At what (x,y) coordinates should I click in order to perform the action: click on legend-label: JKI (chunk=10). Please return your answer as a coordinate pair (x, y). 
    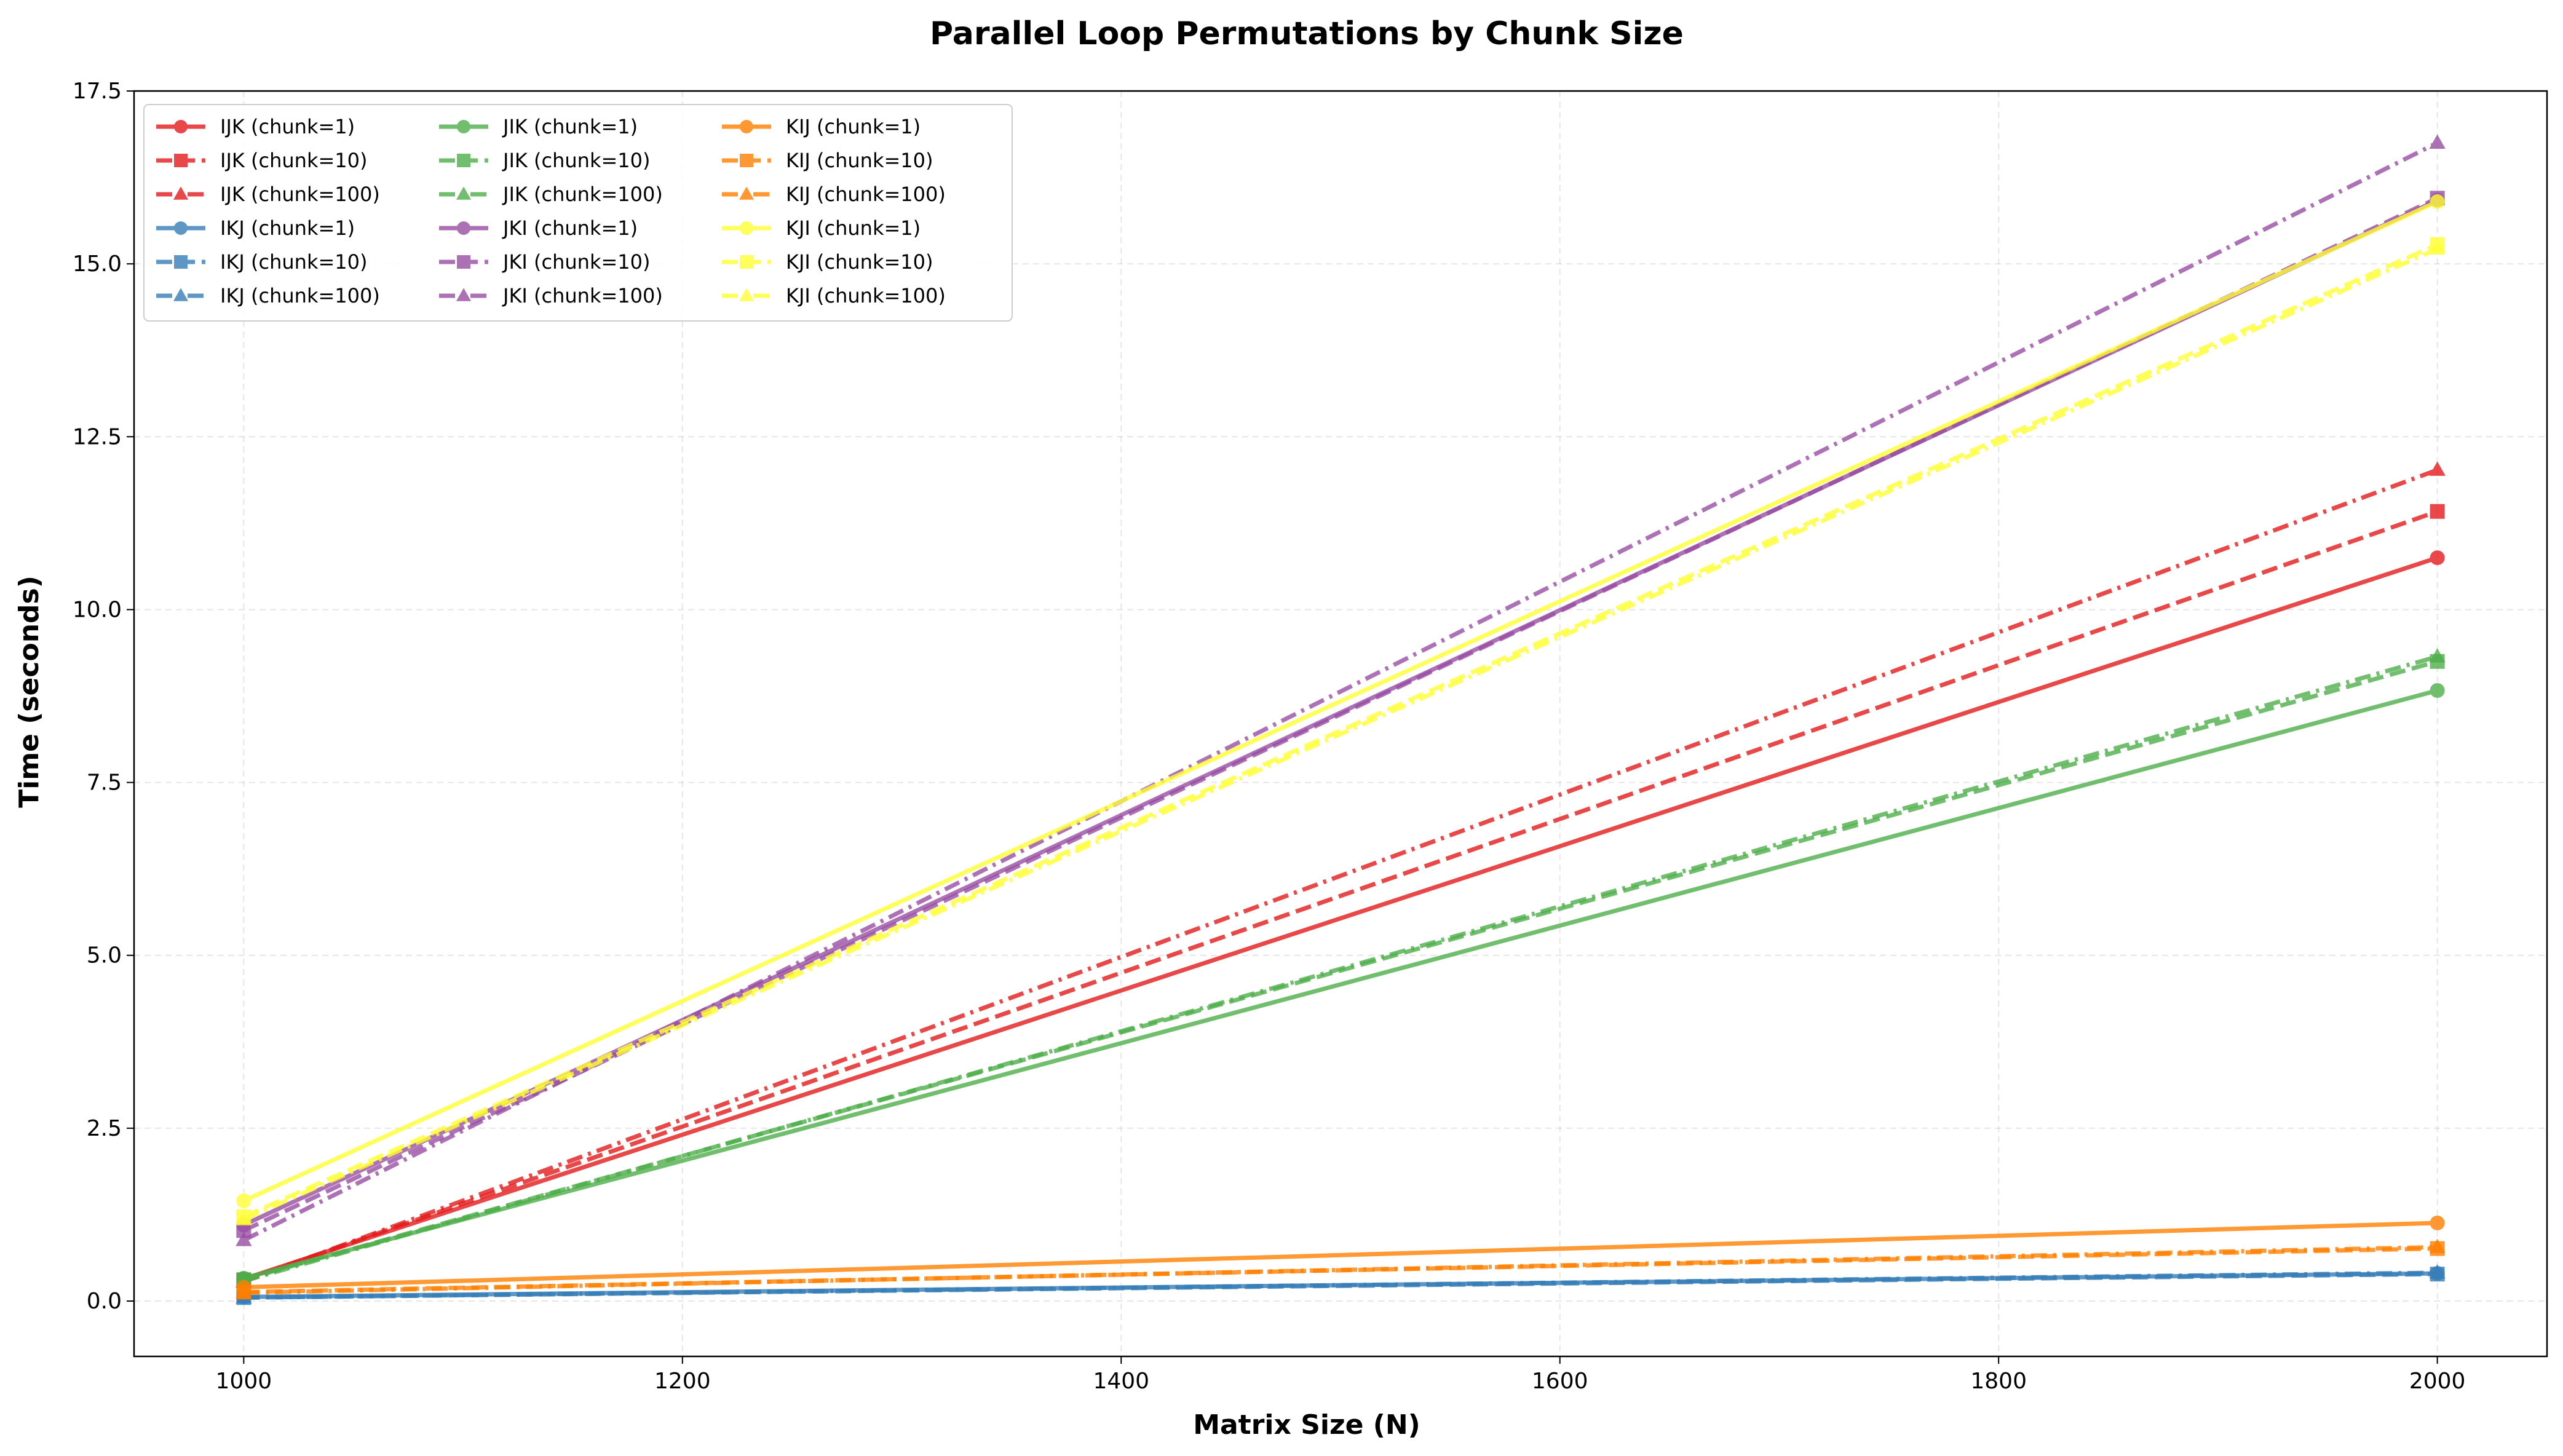
    Looking at the image, I should click on (576, 262).